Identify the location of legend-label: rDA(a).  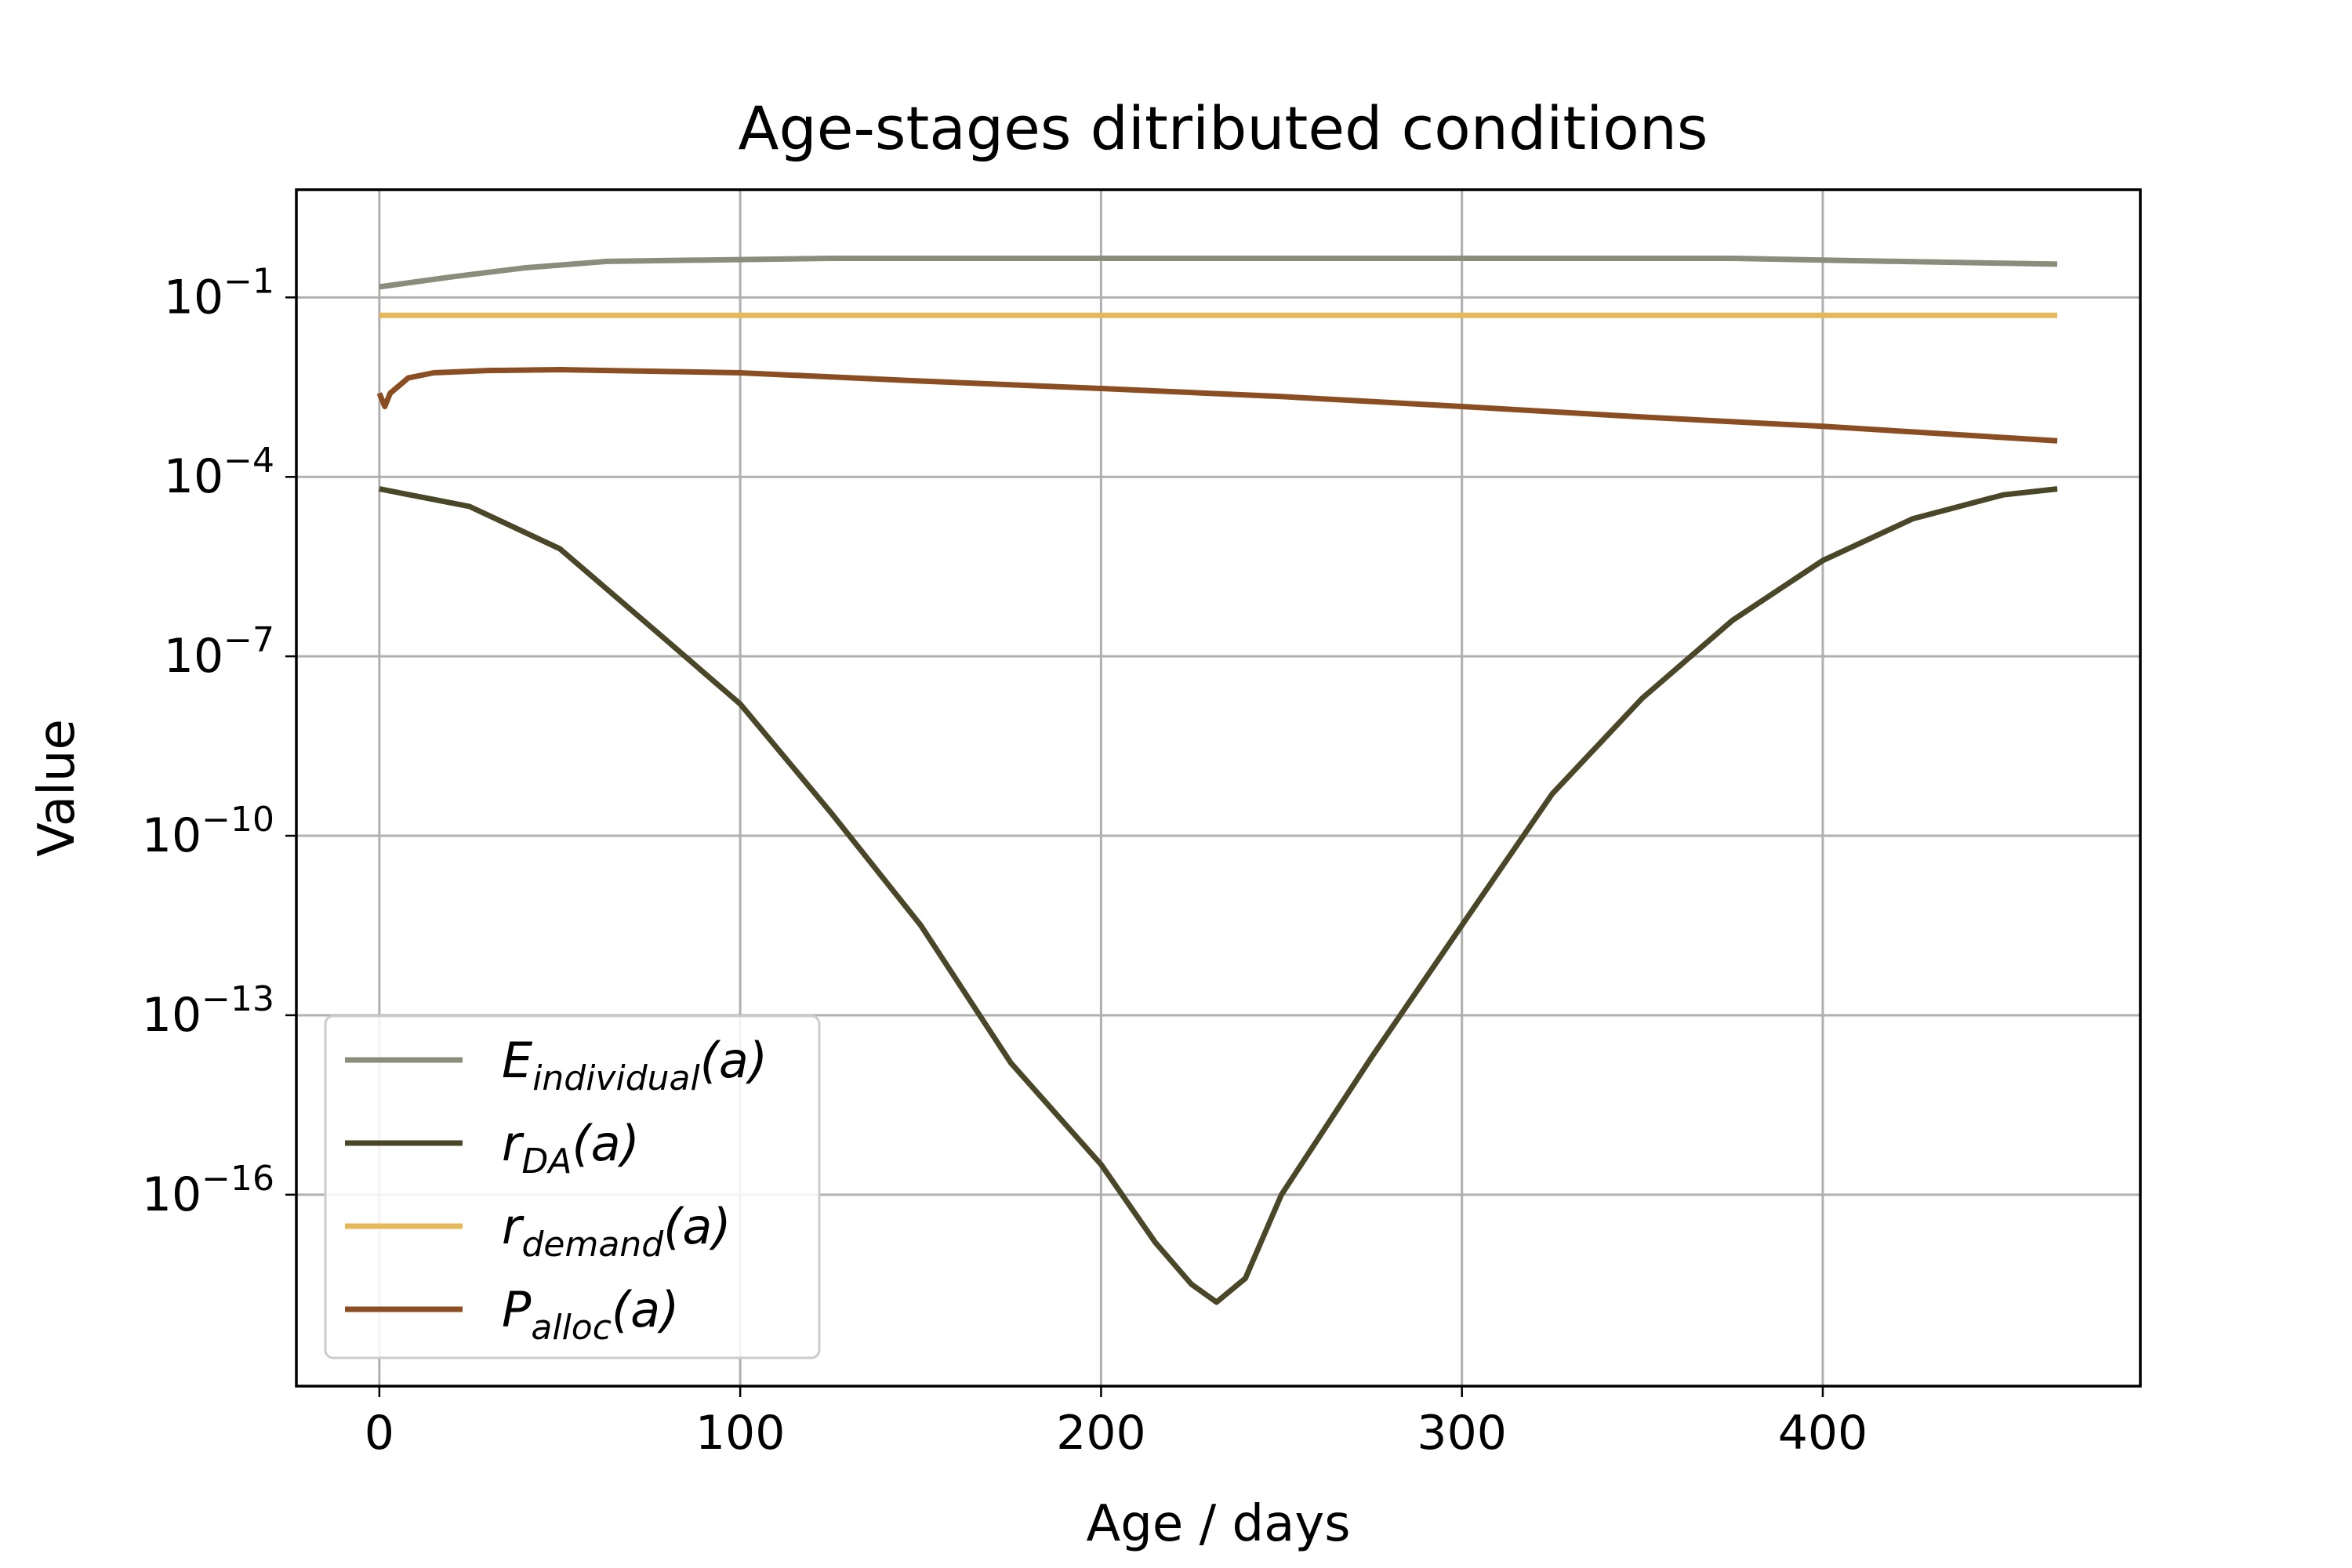
(571, 1148).